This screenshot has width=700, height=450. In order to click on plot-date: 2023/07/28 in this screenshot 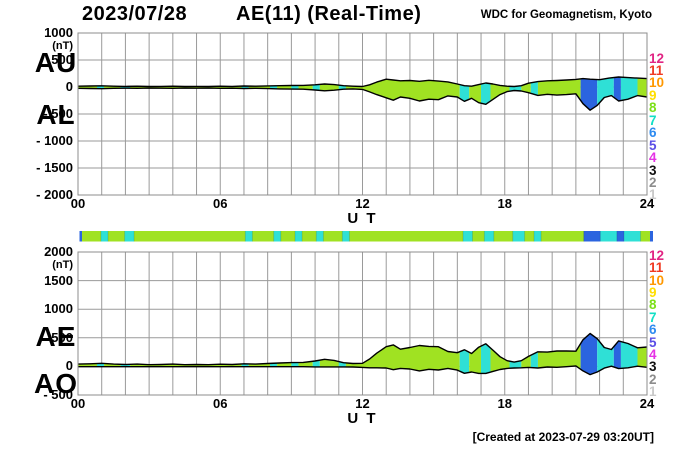, I will do `click(135, 14)`.